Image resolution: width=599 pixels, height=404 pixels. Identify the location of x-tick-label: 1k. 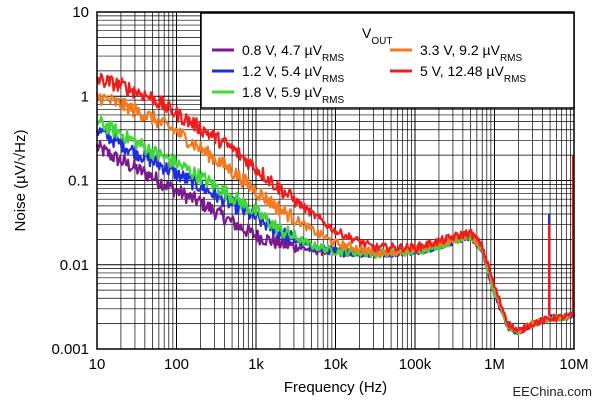
(256, 364).